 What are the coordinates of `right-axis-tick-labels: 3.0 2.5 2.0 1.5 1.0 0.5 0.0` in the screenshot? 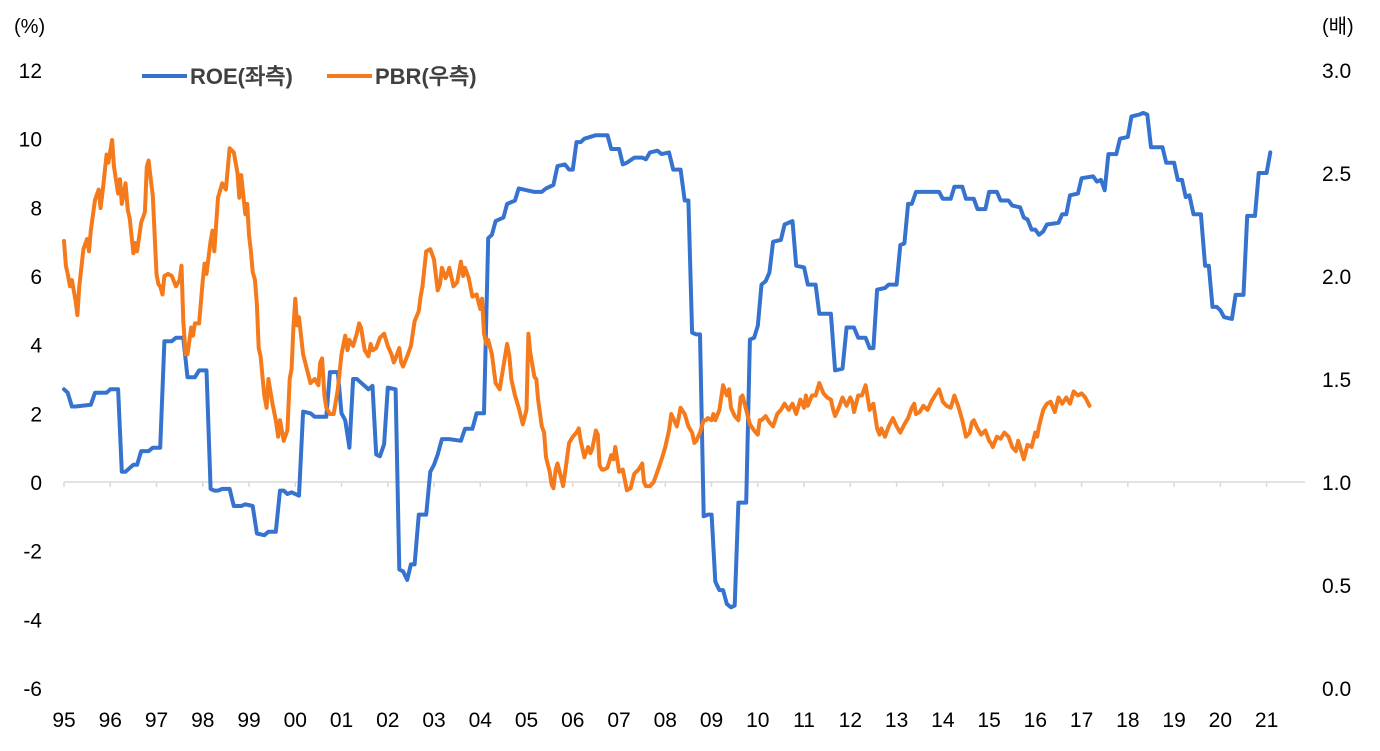 It's located at (1336, 380).